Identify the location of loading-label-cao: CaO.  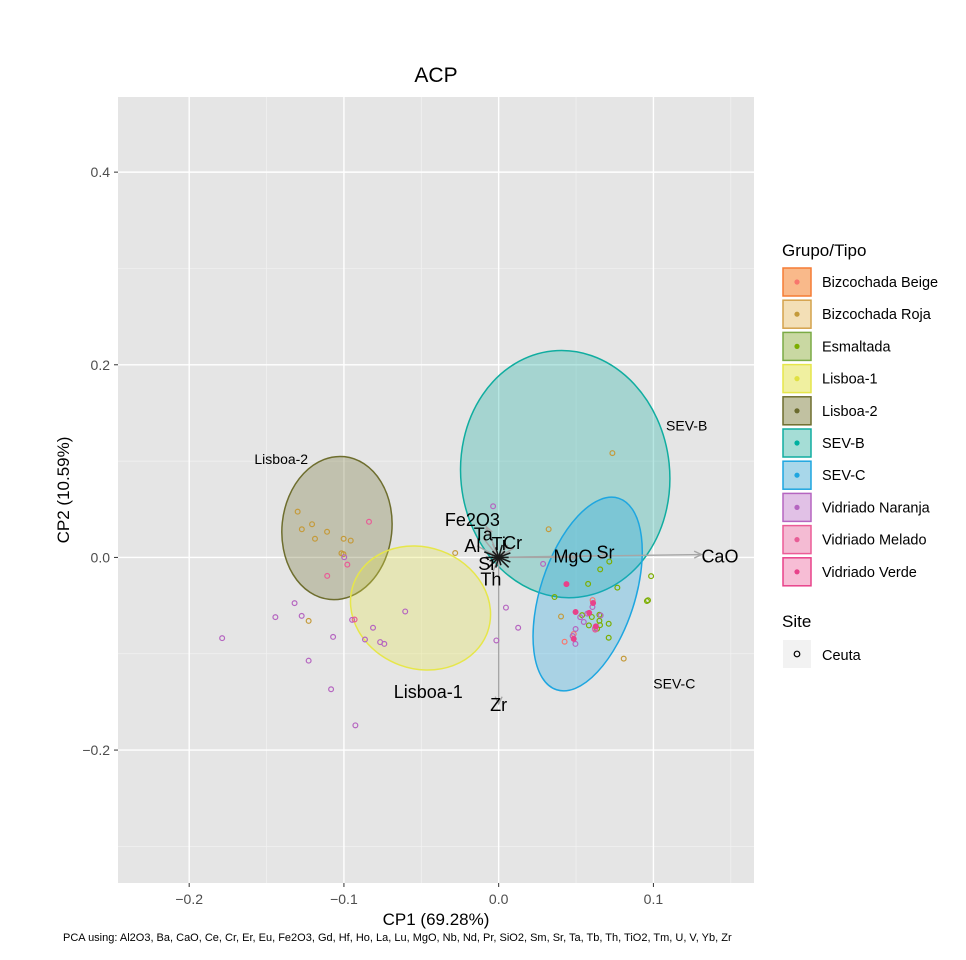
(719, 556).